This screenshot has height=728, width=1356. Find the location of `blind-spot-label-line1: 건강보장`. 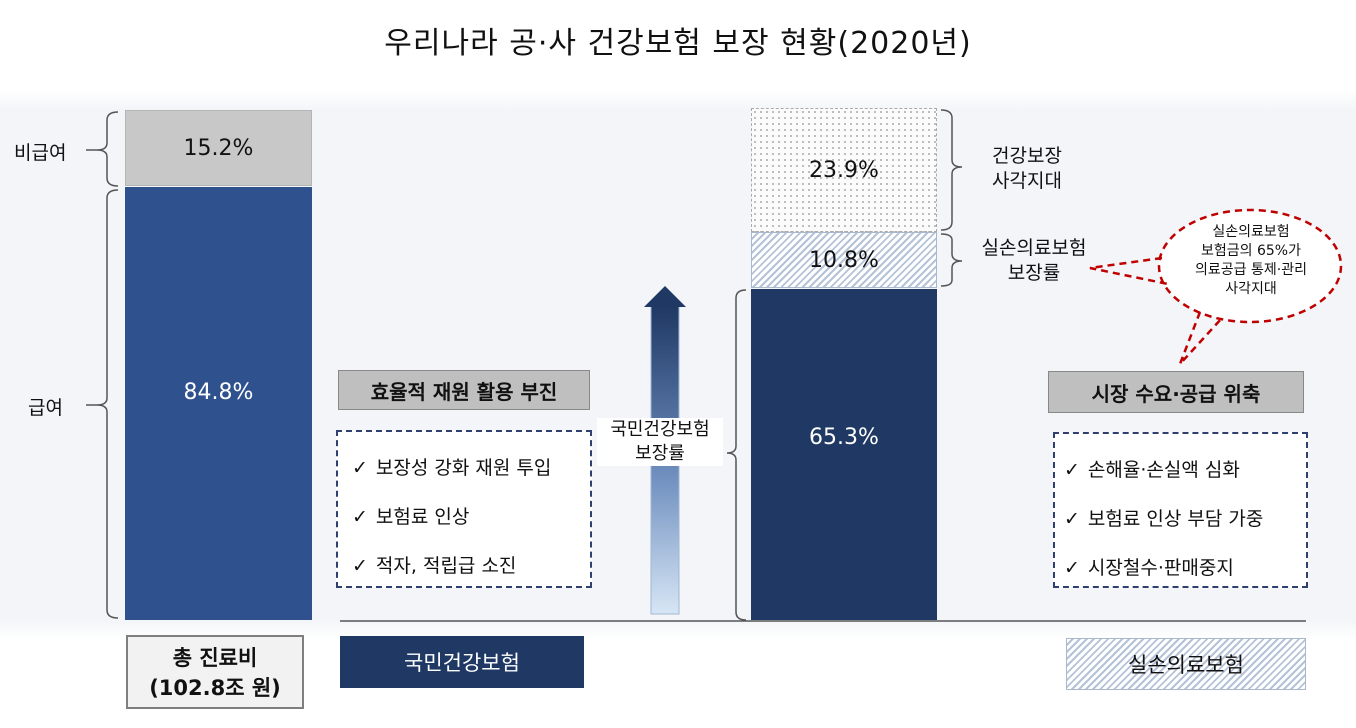

blind-spot-label-line1: 건강보장 is located at coordinates (1027, 156).